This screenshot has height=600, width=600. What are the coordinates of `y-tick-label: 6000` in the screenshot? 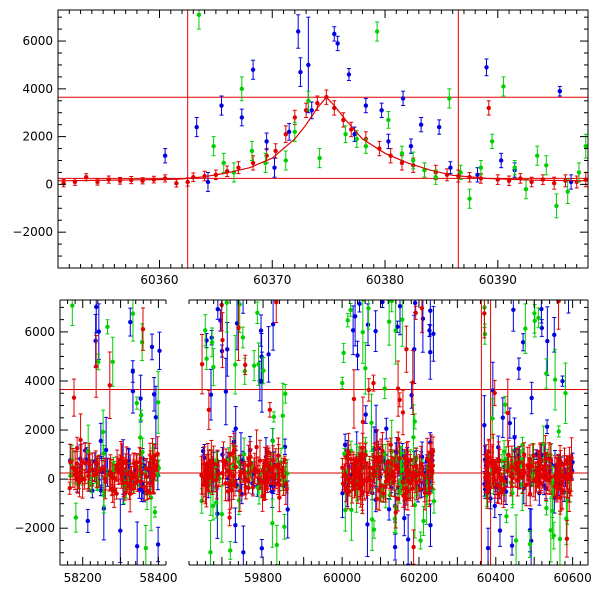 It's located at (39, 332).